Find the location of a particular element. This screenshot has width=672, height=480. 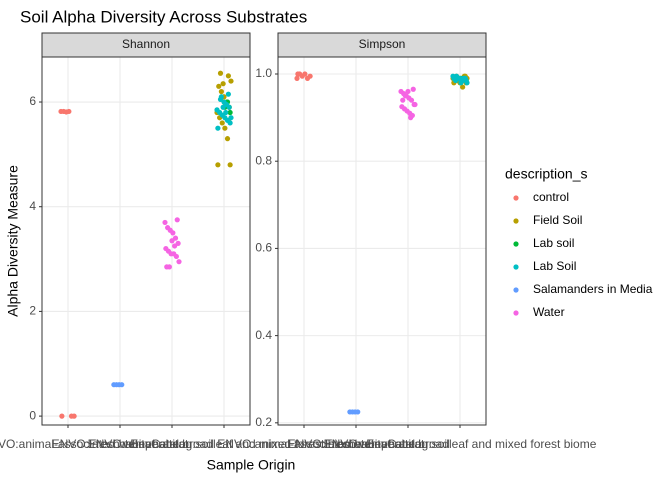

y-tick-label: 0.8 is located at coordinates (263, 160).